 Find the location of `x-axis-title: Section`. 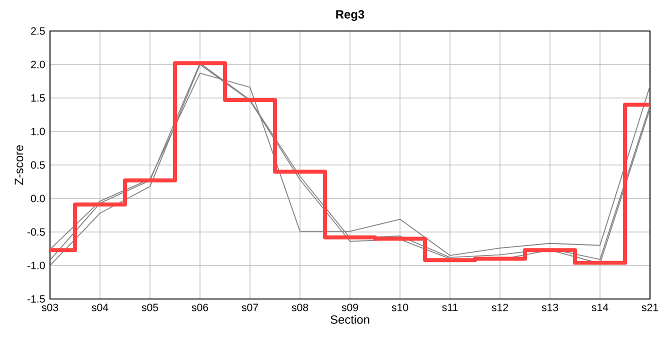

x-axis-title: Section is located at coordinates (350, 319).